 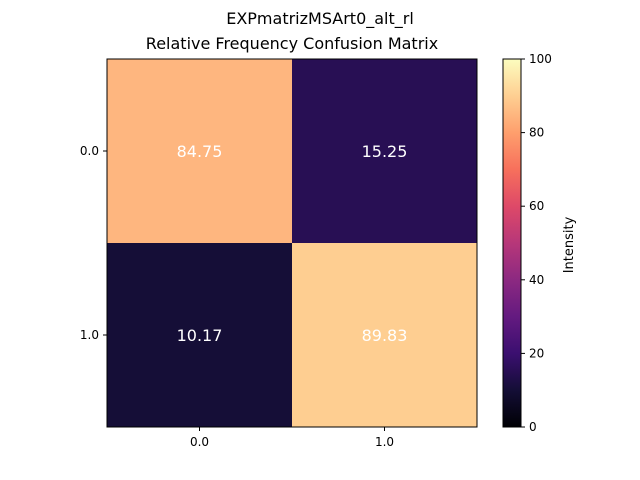 I want to click on colorbar-label: Intensity, so click(x=569, y=244).